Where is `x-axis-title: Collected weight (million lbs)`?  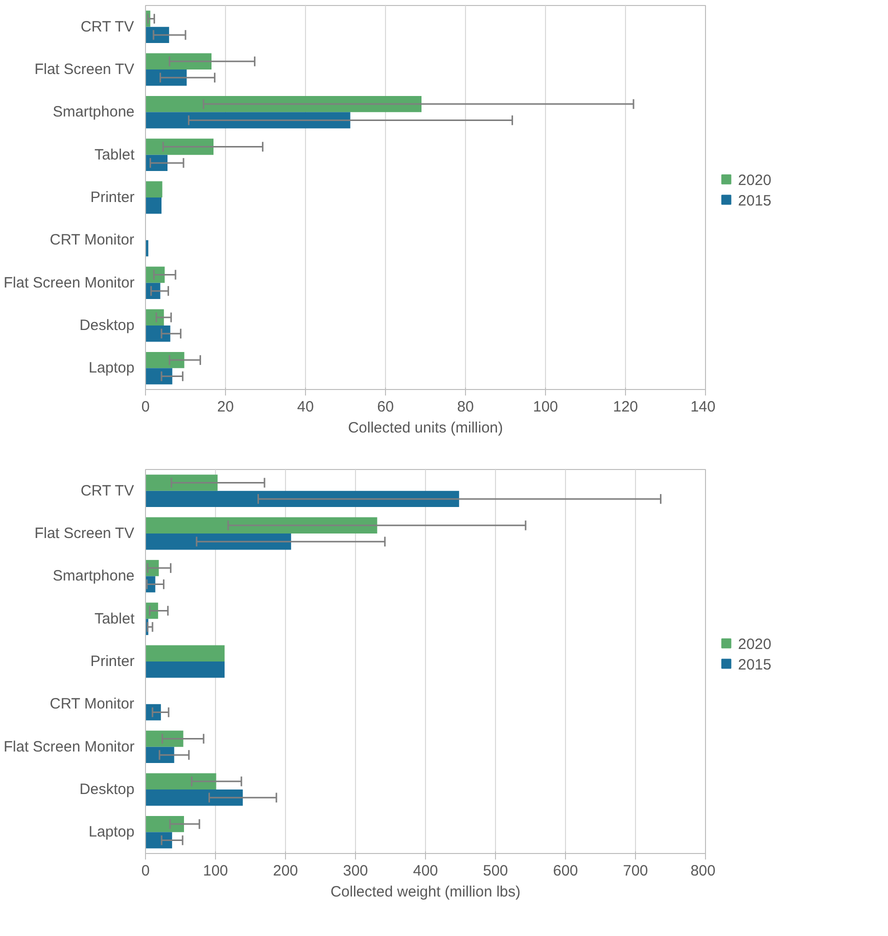 x-axis-title: Collected weight (million lbs) is located at coordinates (425, 892).